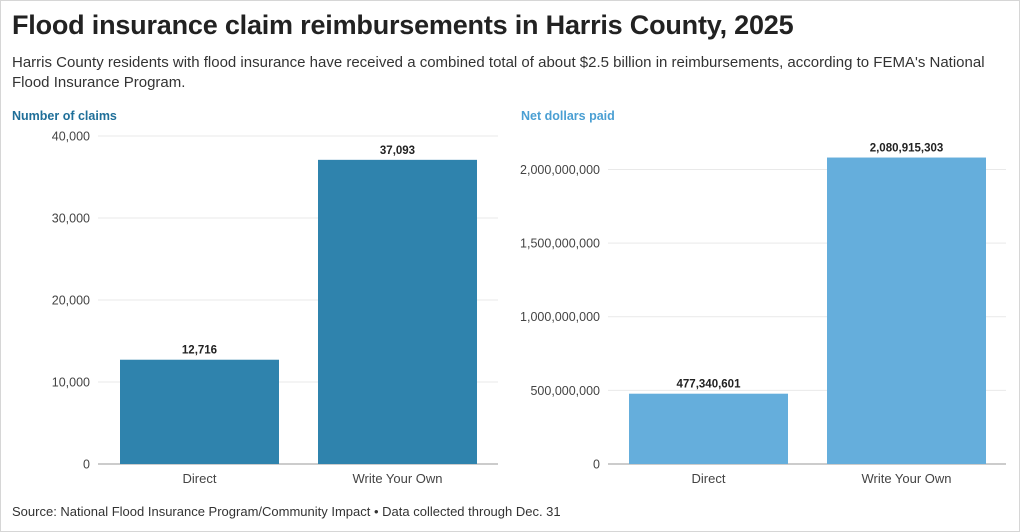 This screenshot has height=532, width=1020. Describe the element at coordinates (709, 385) in the screenshot. I see `bar-value-label: 477,340,601` at that location.